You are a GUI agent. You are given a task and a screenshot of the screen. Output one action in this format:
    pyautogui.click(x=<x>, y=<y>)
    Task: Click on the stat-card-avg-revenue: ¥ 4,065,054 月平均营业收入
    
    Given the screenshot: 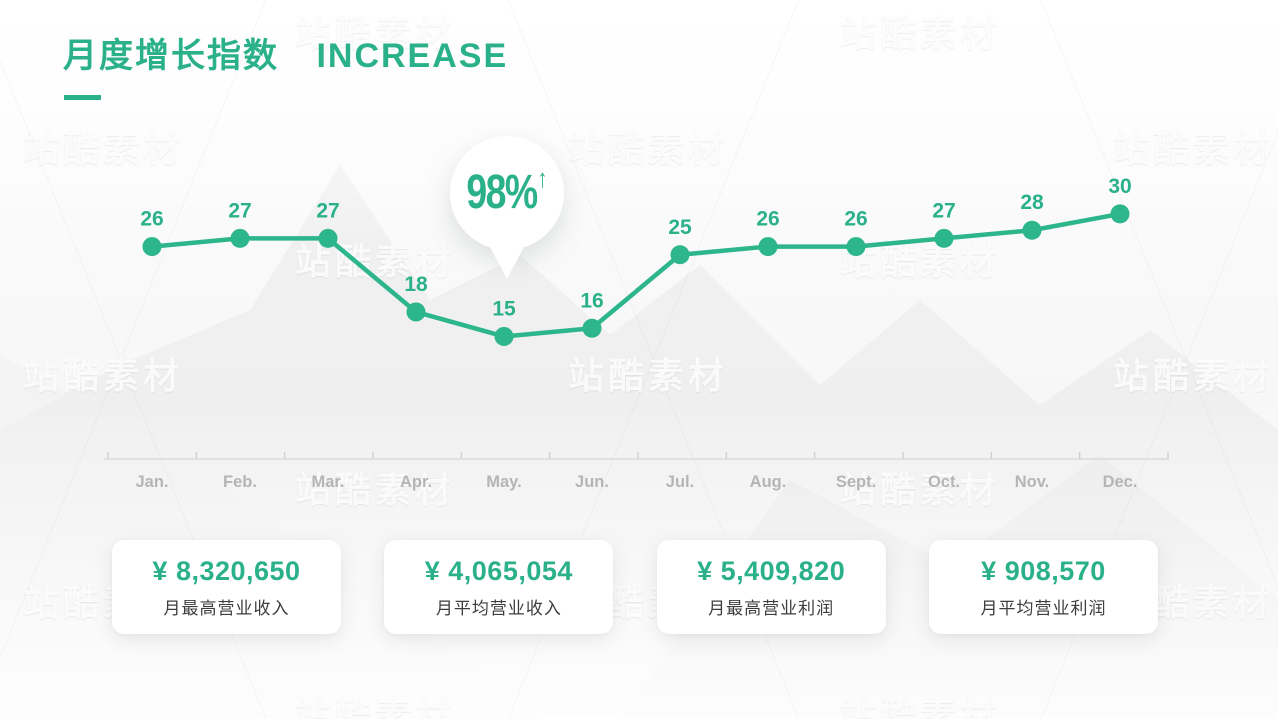 What is the action you would take?
    pyautogui.click(x=499, y=587)
    